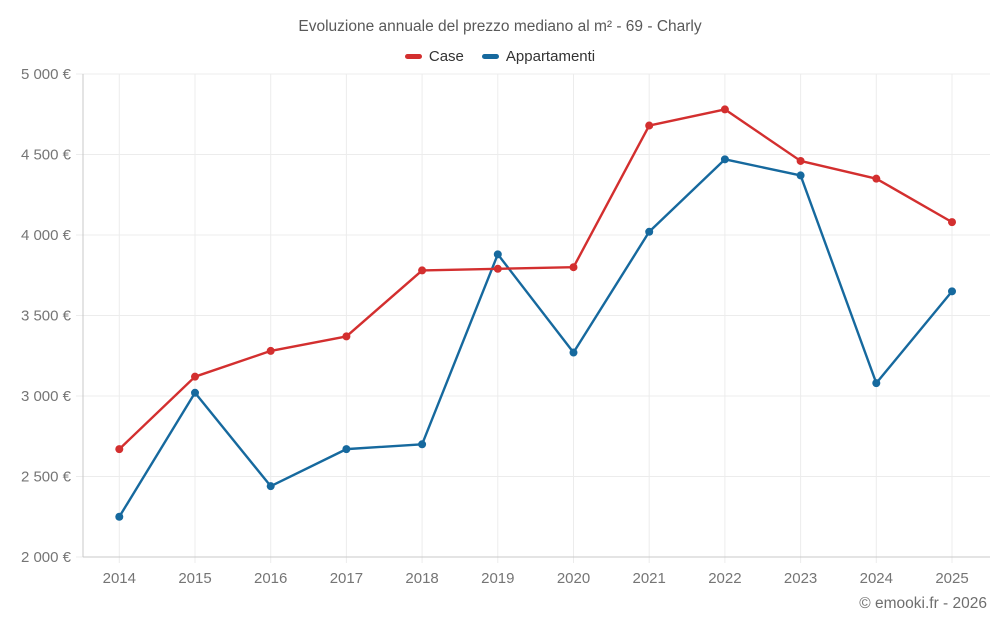  I want to click on x-tick-label: 2016, so click(270, 578).